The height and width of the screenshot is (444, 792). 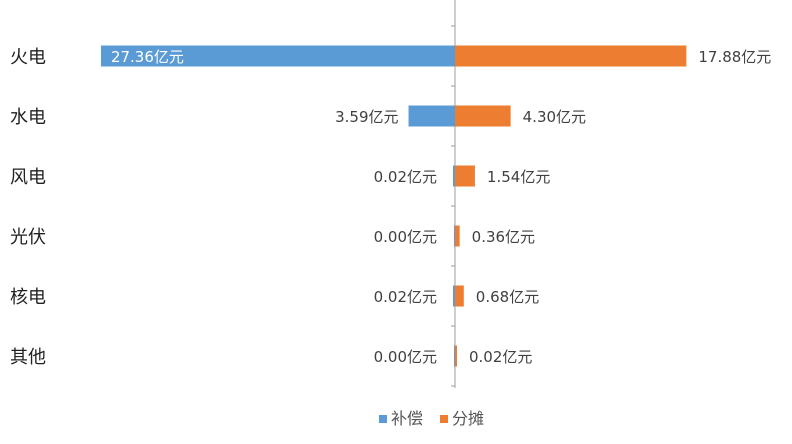 What do you see at coordinates (407, 418) in the screenshot?
I see `legend-label-compensation: 补偿` at bounding box center [407, 418].